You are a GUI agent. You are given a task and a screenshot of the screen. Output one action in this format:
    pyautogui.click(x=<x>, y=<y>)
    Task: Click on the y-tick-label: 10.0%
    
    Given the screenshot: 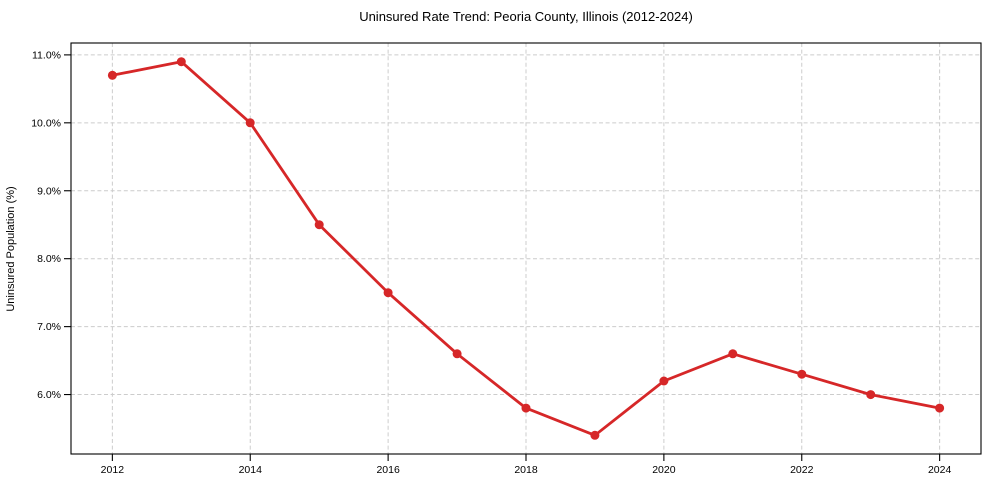 What is the action you would take?
    pyautogui.click(x=46, y=123)
    